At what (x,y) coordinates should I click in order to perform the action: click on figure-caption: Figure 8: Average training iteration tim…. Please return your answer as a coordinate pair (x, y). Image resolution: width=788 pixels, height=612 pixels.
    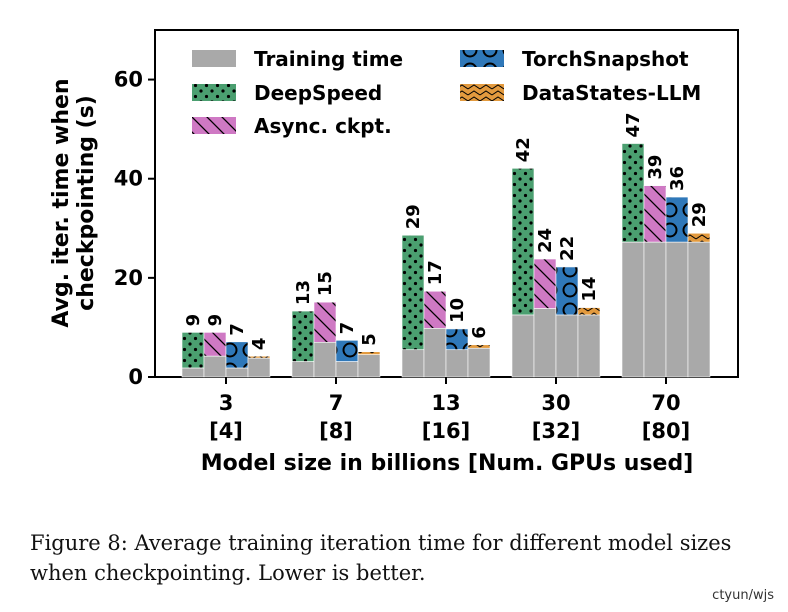
    Looking at the image, I should click on (381, 558).